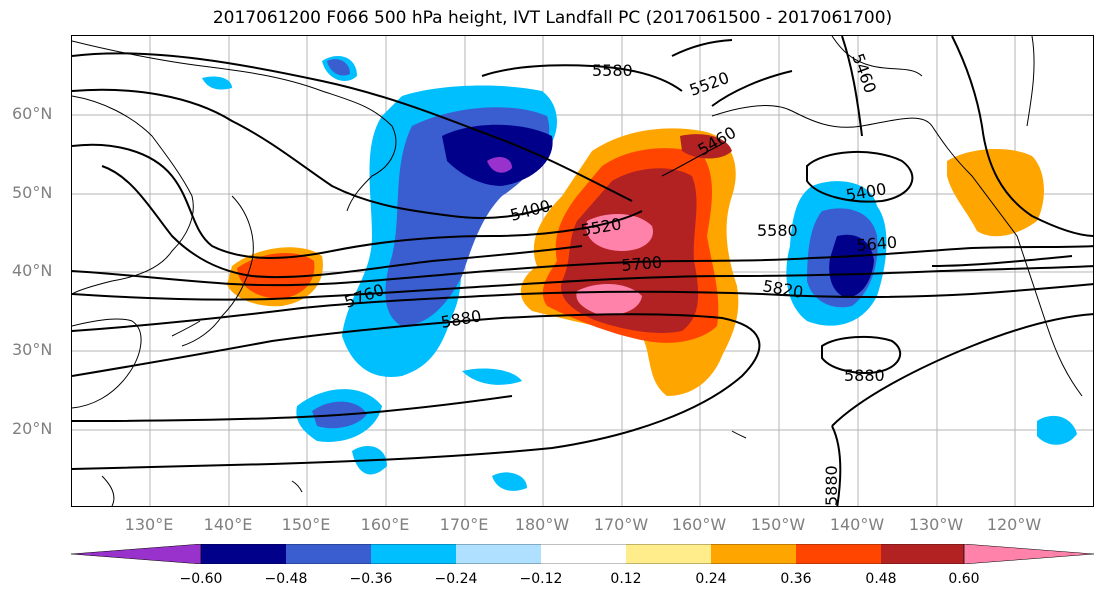  Describe the element at coordinates (964, 579) in the screenshot. I see `colorbar-tick-label: 0.60` at that location.